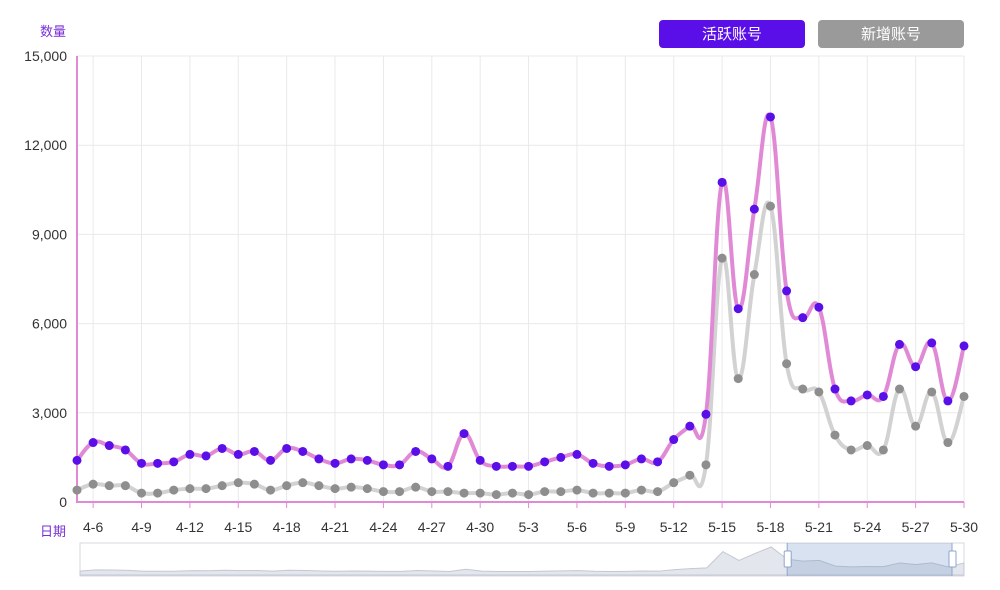 This screenshot has height=590, width=1000. Describe the element at coordinates (732, 34) in the screenshot. I see `legend-active-accounts: 活跃账号` at that location.